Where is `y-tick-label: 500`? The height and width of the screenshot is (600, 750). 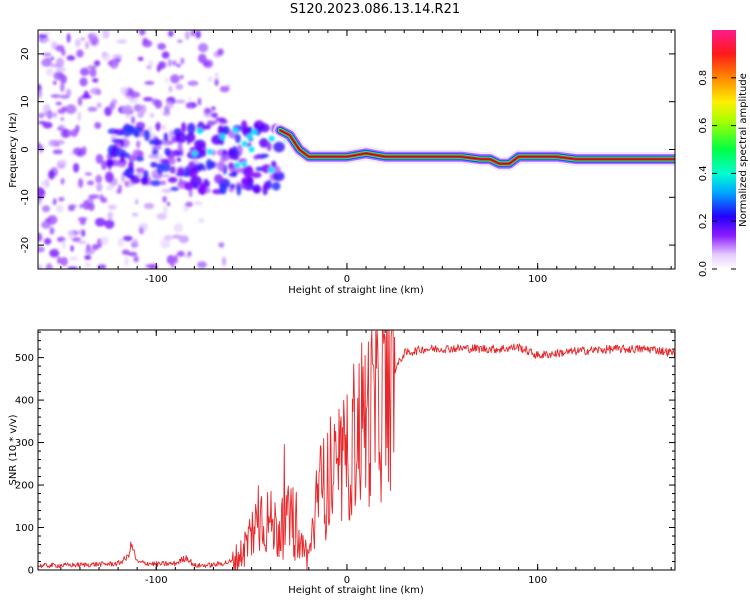 y-tick-label: 500 is located at coordinates (24, 358).